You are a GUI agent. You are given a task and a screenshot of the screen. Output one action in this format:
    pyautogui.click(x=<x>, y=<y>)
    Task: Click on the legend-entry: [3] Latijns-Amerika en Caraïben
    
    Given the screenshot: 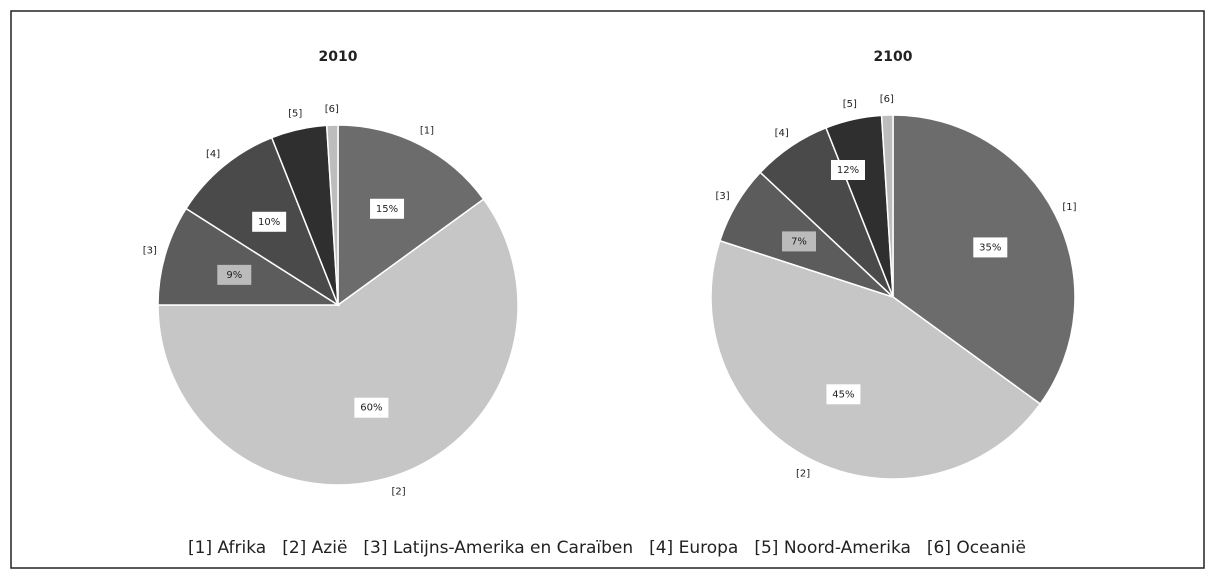 What is the action you would take?
    pyautogui.click(x=498, y=548)
    